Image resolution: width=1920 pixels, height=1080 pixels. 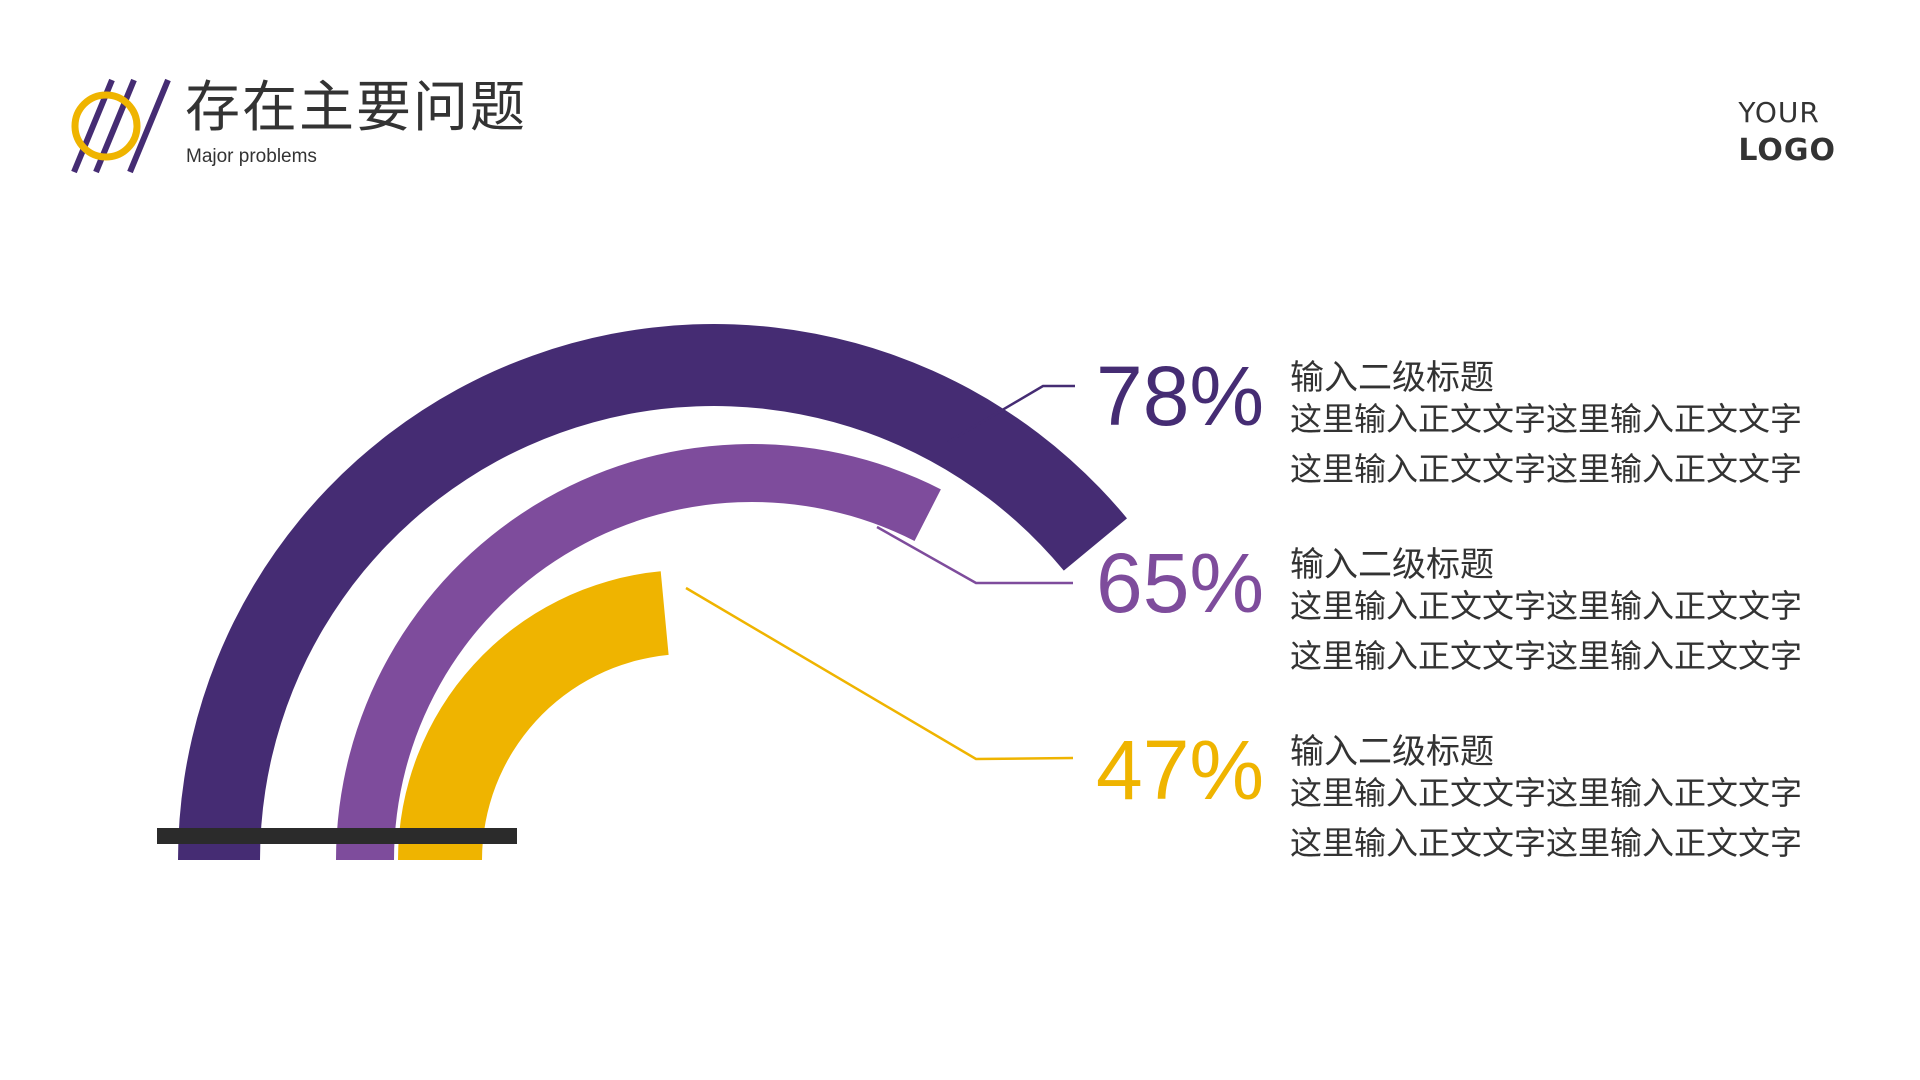 What do you see at coordinates (1779, 112) in the screenshot?
I see `logo-line1: YOUR` at bounding box center [1779, 112].